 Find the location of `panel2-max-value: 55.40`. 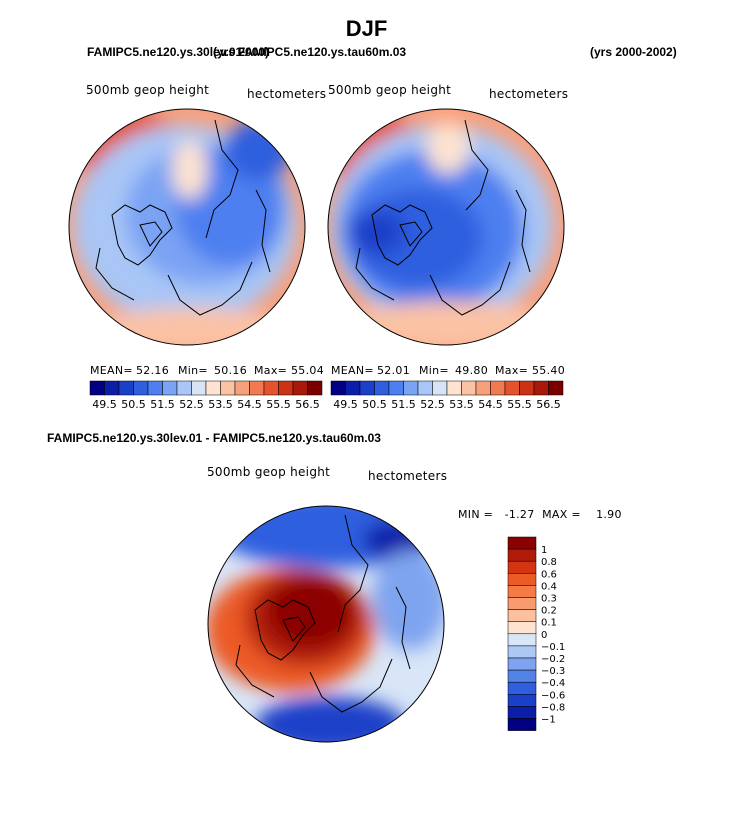

panel2-max-value: 55.40 is located at coordinates (548, 370).